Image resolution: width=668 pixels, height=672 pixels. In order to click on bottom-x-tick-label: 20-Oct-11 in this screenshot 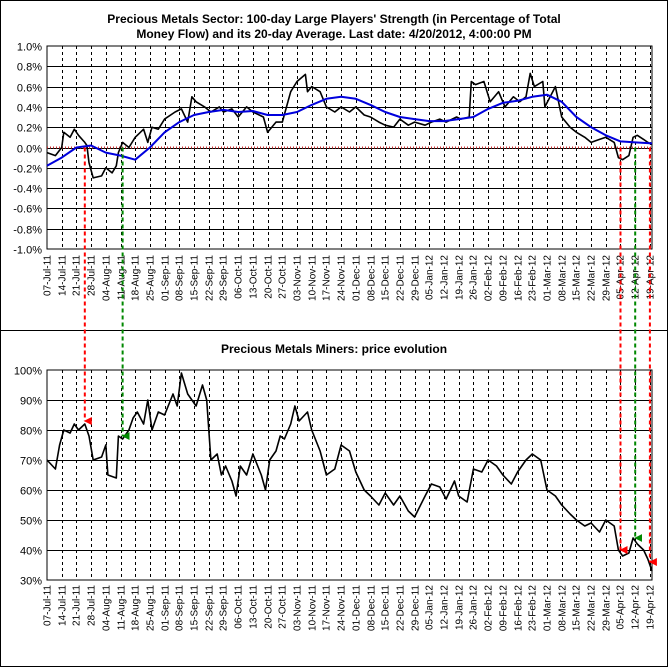, I will do `click(269, 607)`.